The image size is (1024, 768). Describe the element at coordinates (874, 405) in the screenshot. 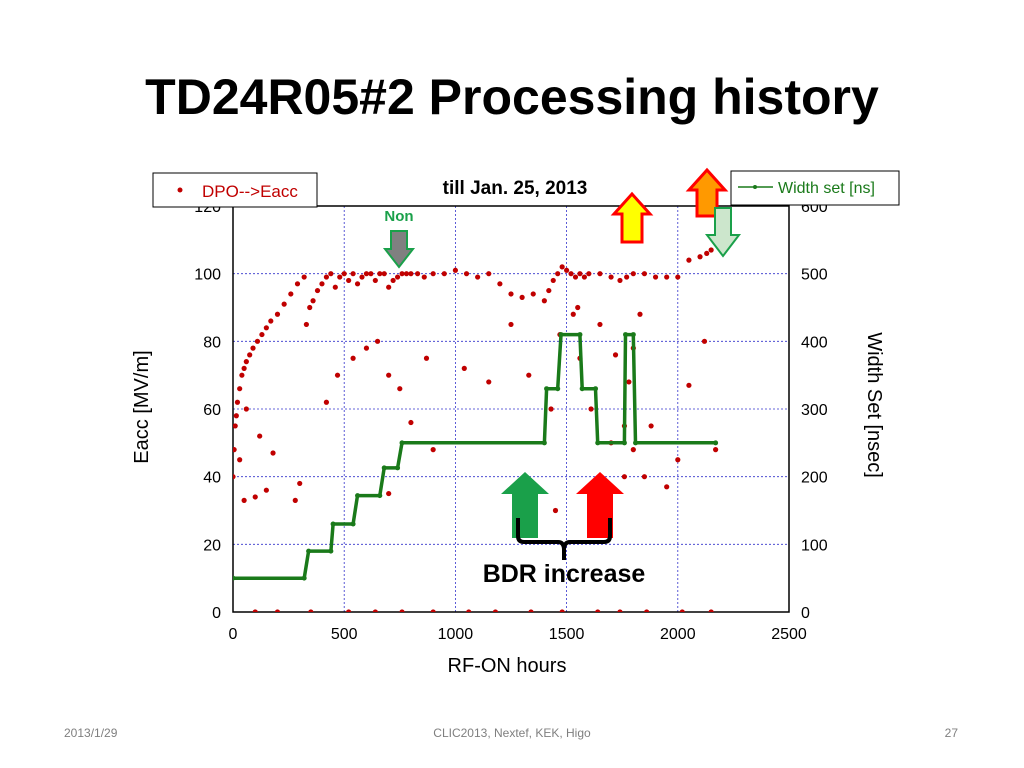

I see `y2-axis-label: Width Set [nsec]` at that location.